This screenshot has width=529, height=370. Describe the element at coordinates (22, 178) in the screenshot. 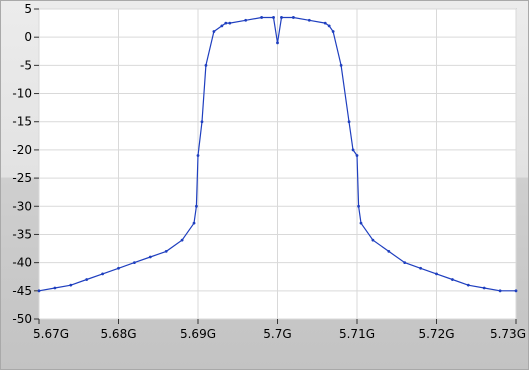

I see `y-tick-label: -25` at that location.